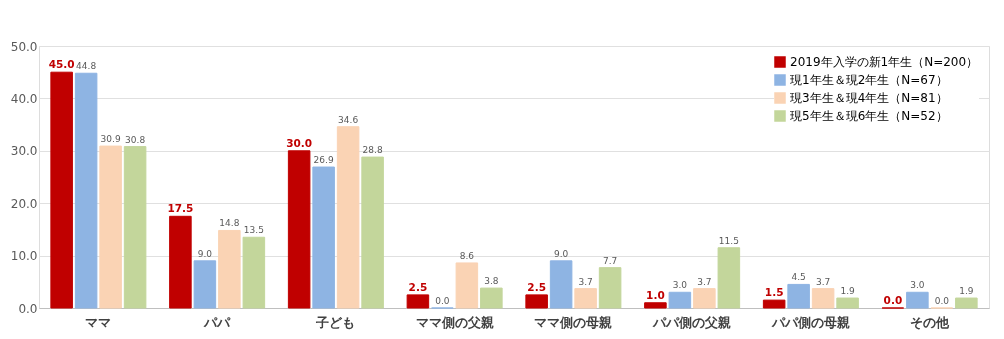  What do you see at coordinates (869, 80) in the screenshot?
I see `legend-label: 現1年生＆現2年生（N=67）` at bounding box center [869, 80].